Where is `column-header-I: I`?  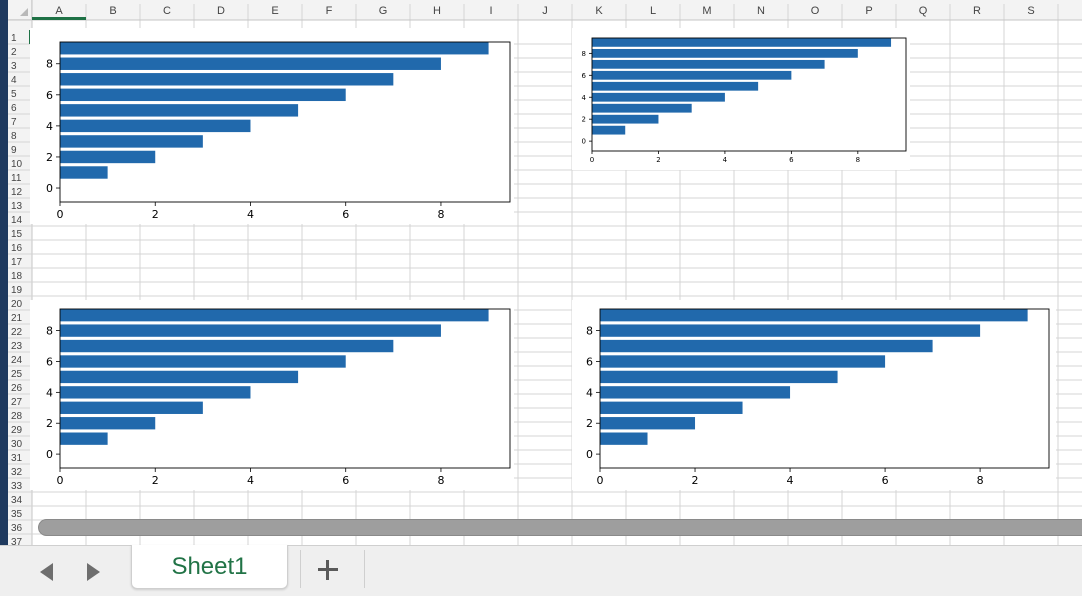 column-header-I: I is located at coordinates (490, 11).